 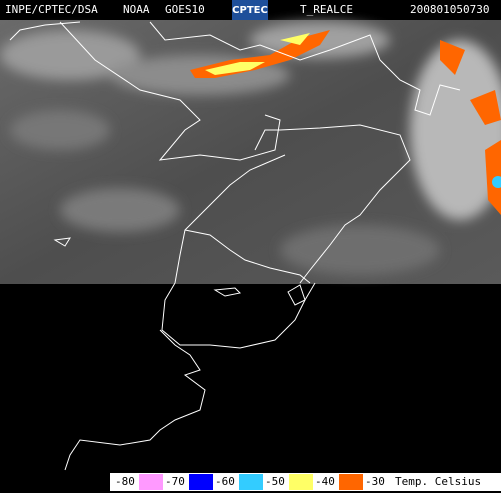 I want to click on logo-box, so click(x=250, y=10).